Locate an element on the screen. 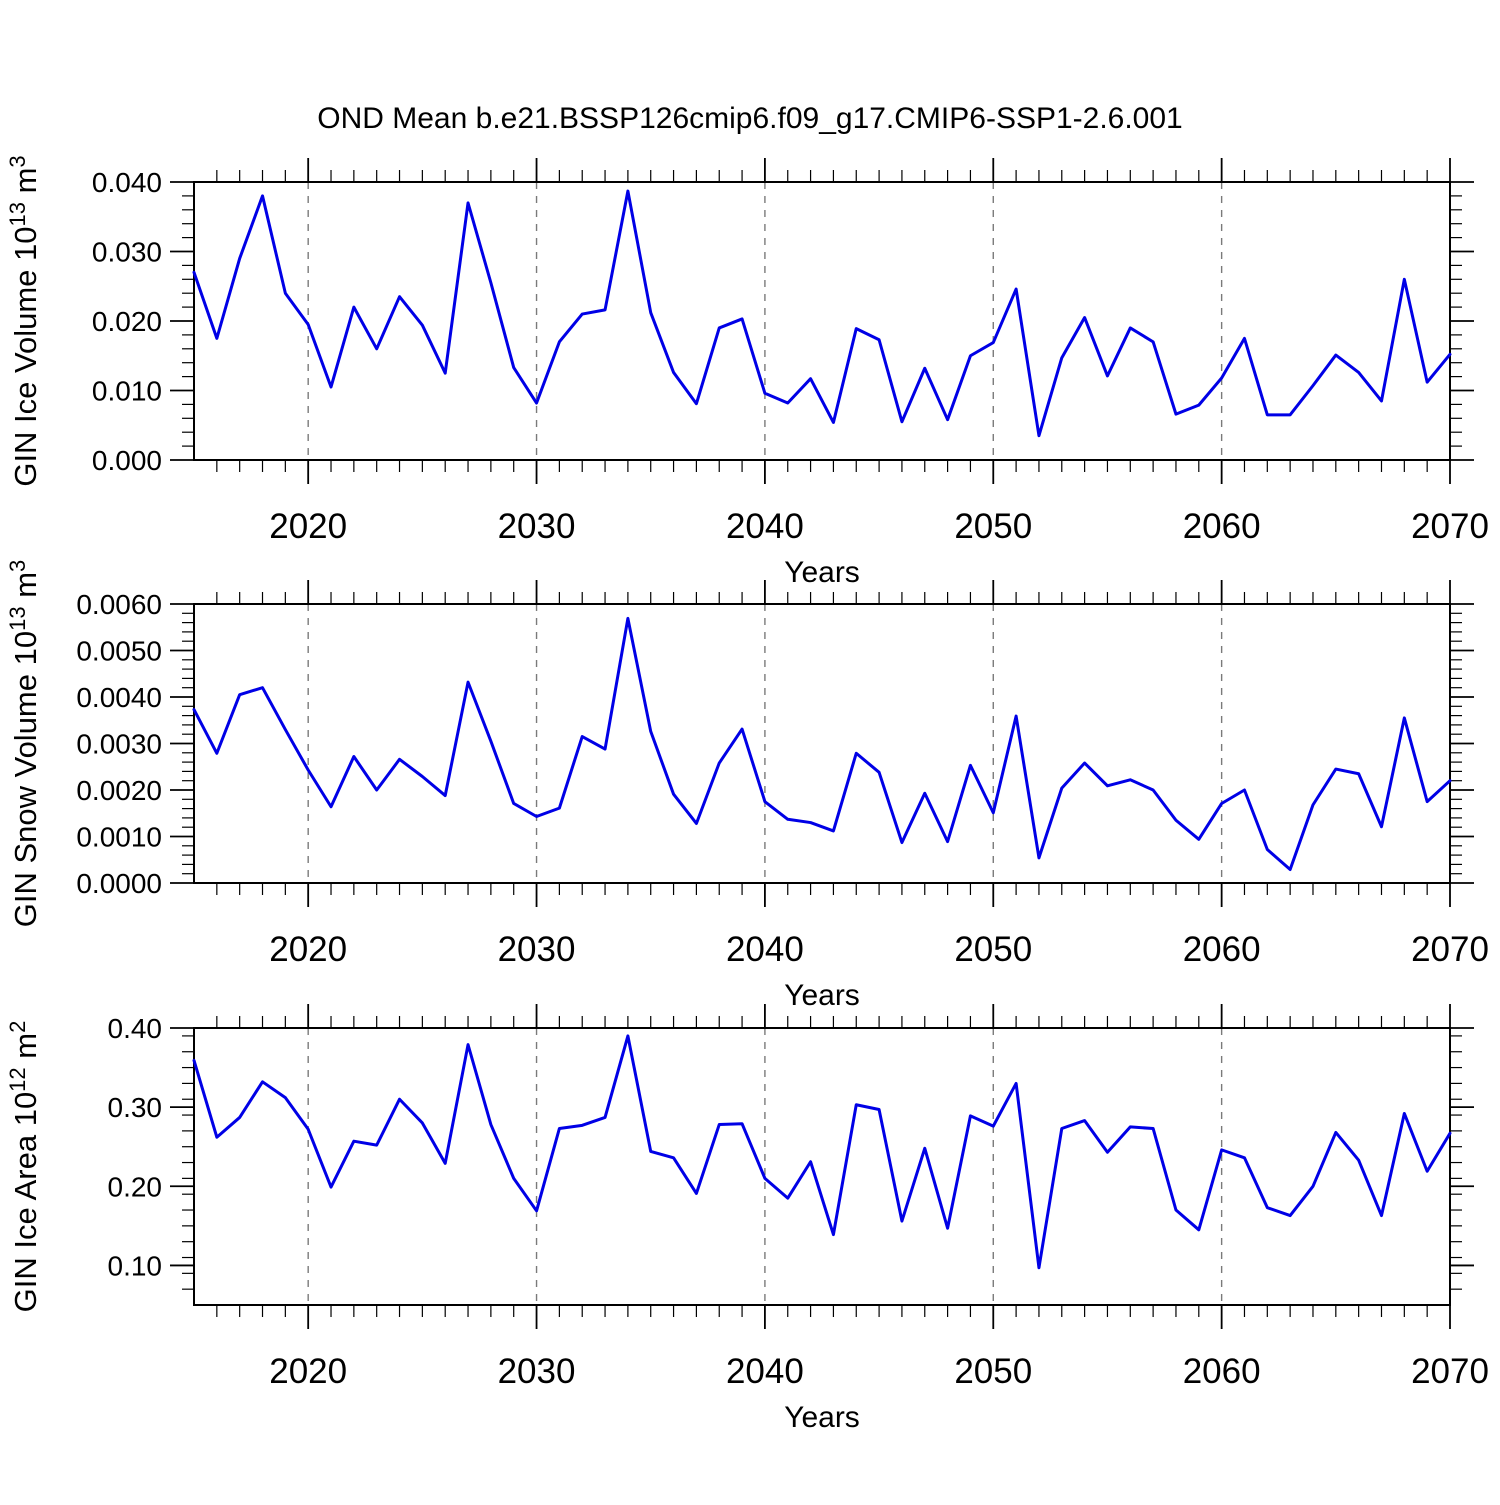 The width and height of the screenshot is (1500, 1505). y-tick-label: 0.040 is located at coordinates (127, 182).